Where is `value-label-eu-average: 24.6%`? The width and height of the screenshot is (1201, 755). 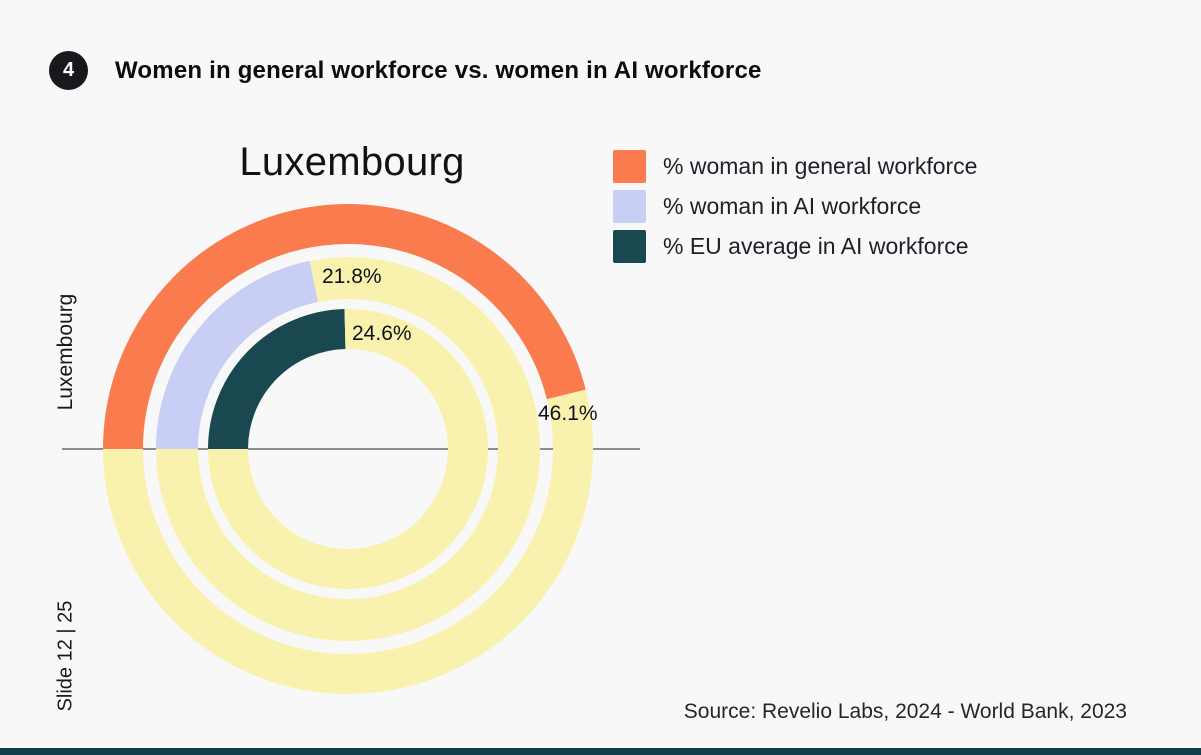
value-label-eu-average: 24.6% is located at coordinates (382, 333).